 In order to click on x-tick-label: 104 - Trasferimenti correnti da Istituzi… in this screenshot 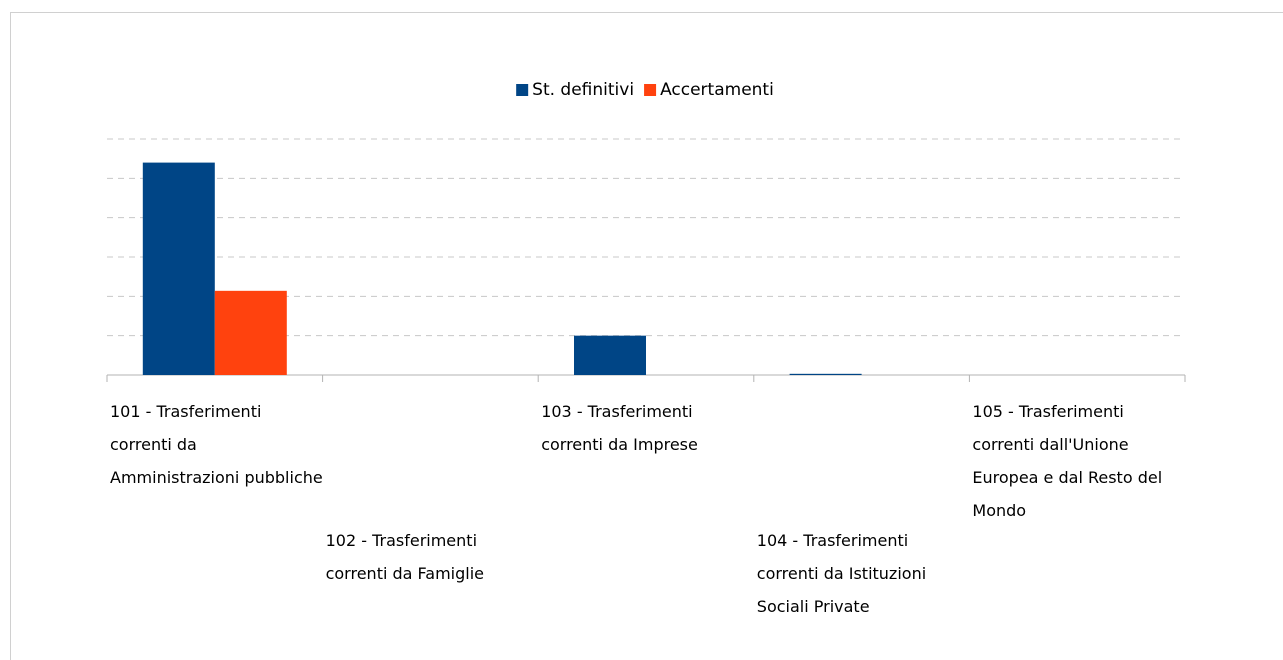, I will do `click(841, 573)`.